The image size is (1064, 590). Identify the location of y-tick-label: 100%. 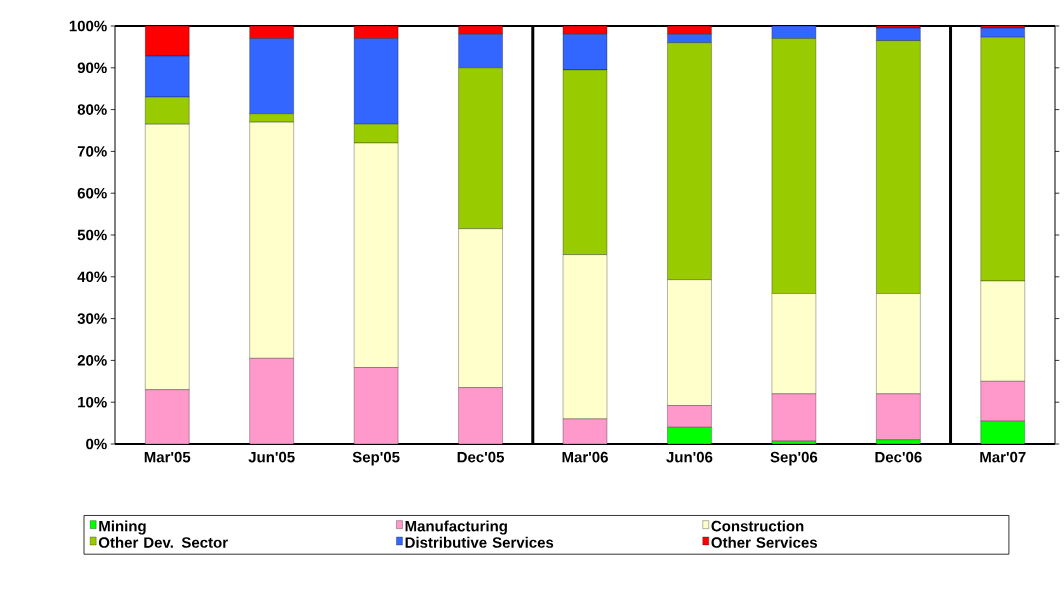
(88, 26).